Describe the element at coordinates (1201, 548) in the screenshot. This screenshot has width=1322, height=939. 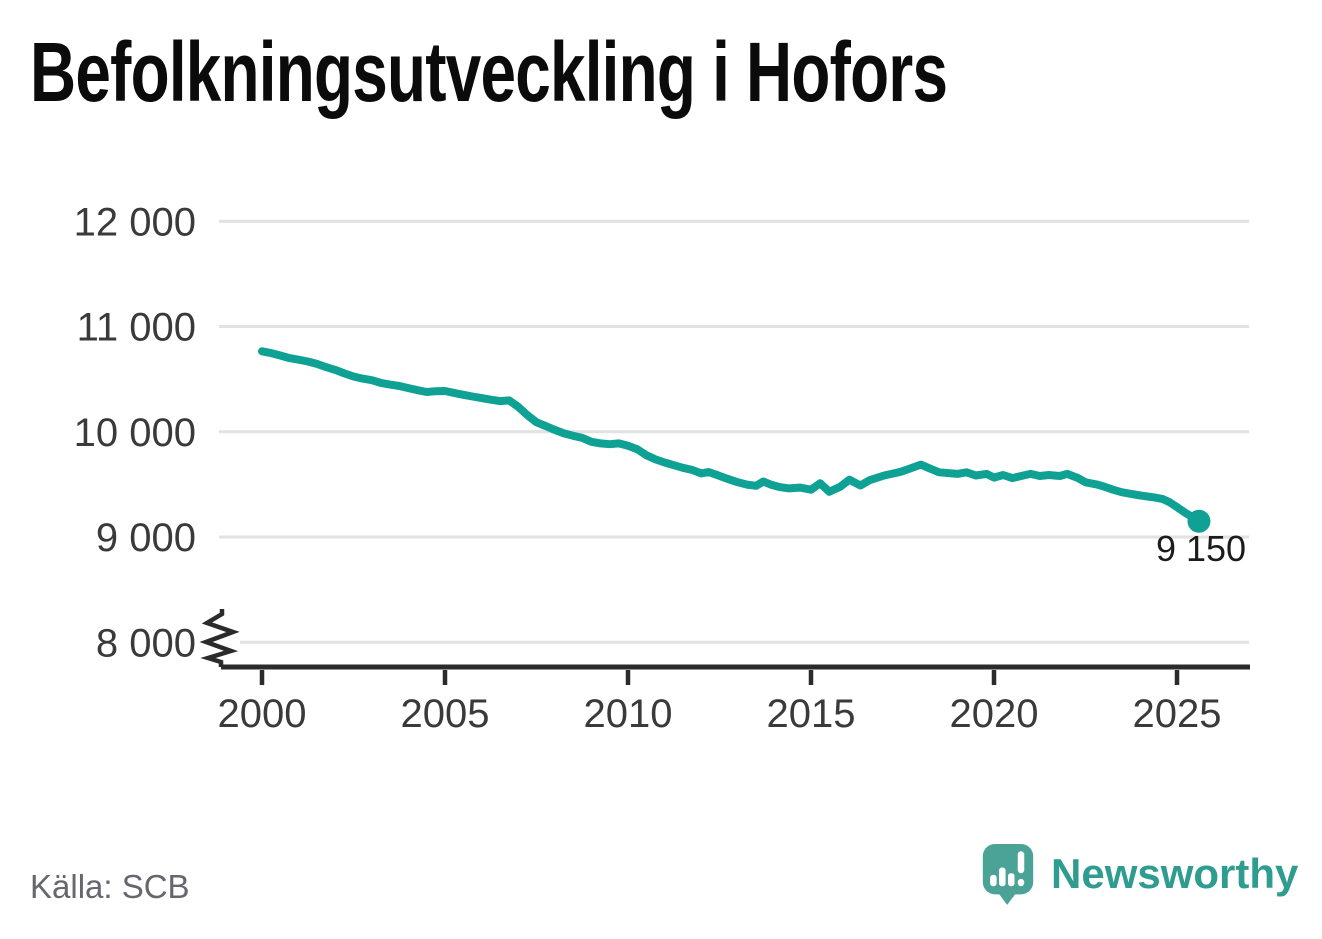
I see `end-value-label: 9 150` at that location.